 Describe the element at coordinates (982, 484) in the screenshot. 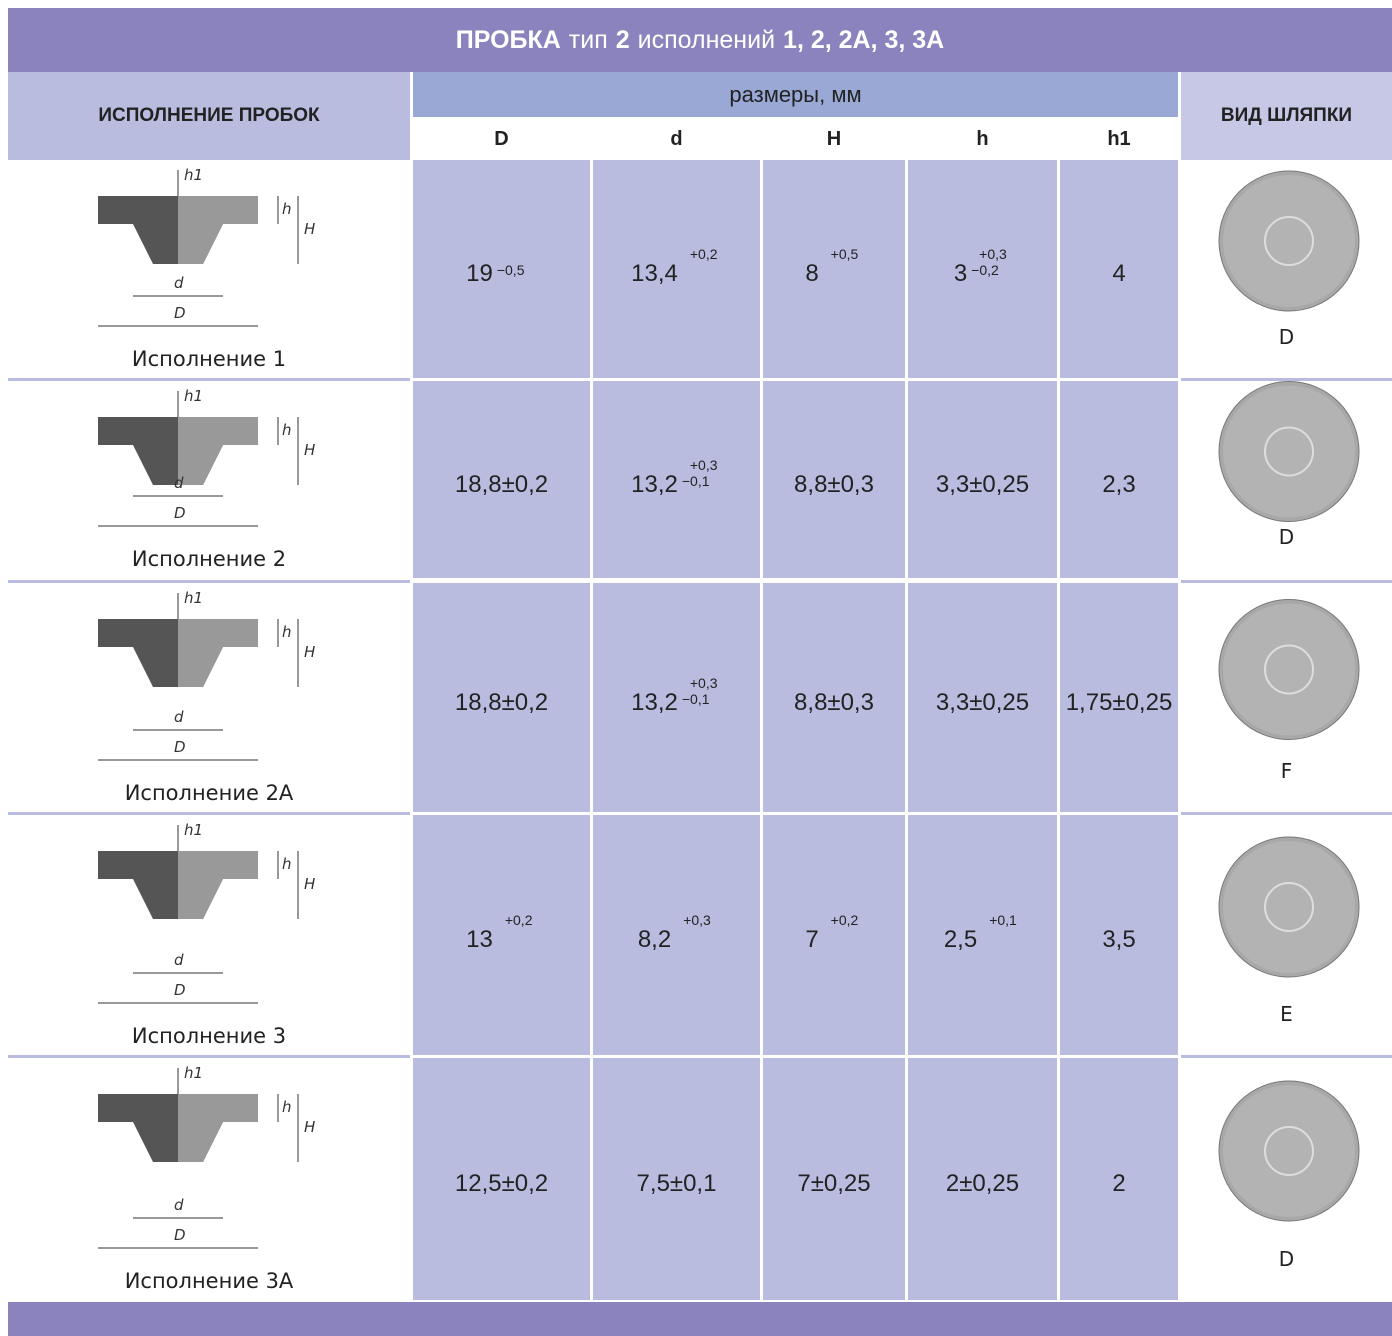

I see `value-main: 3,3±0,25` at that location.